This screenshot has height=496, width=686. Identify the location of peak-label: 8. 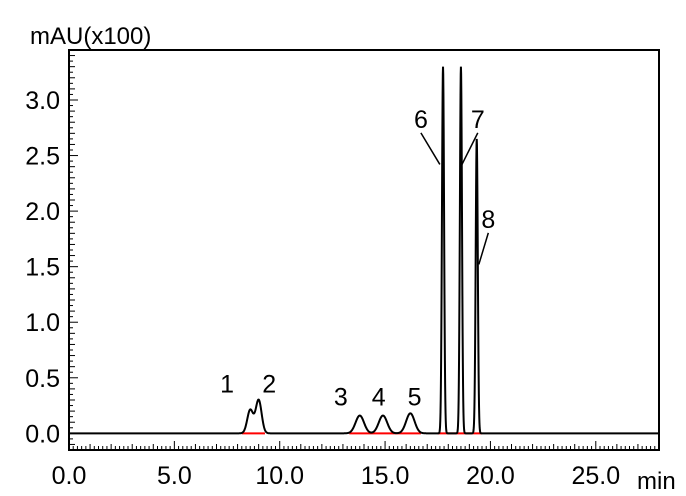
(488, 220).